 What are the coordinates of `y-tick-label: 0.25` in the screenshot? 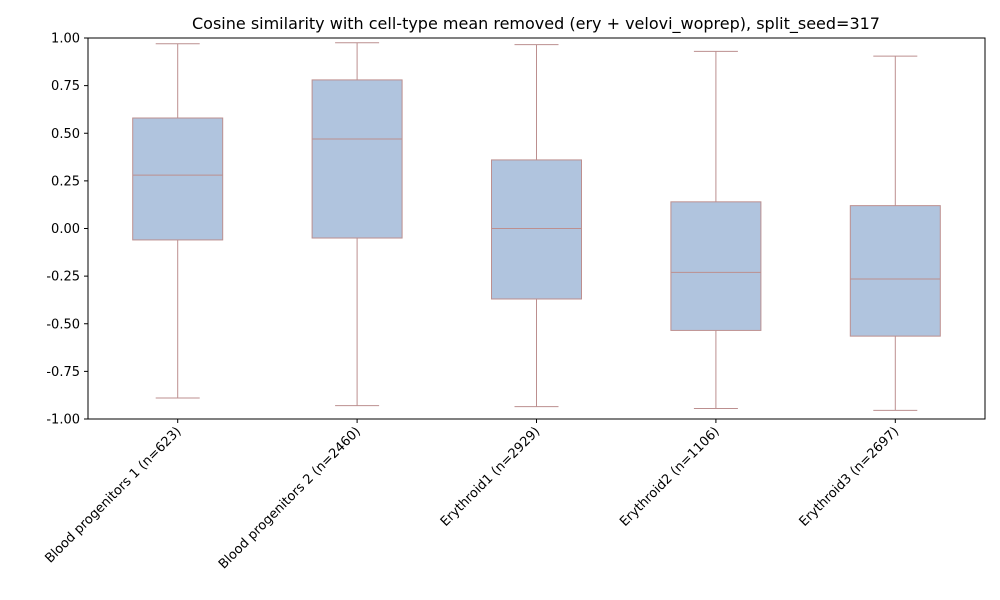 It's located at (65, 181).